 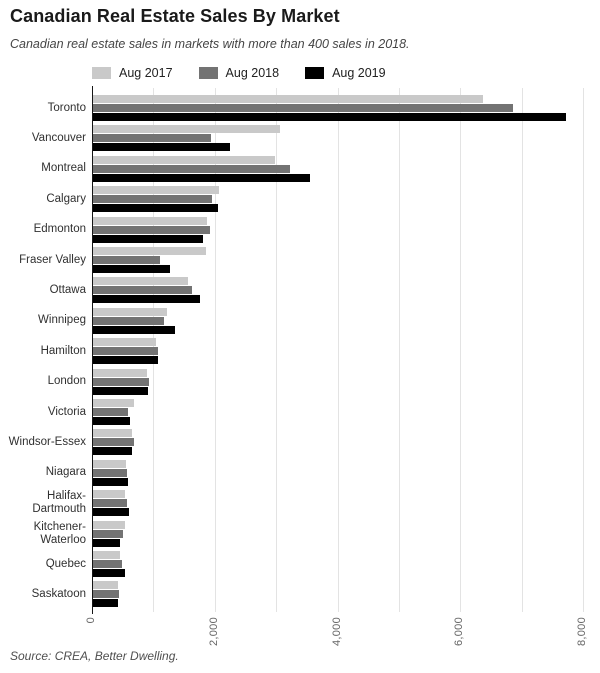 I want to click on bar-saskatoon-aug-2017, so click(x=106, y=585).